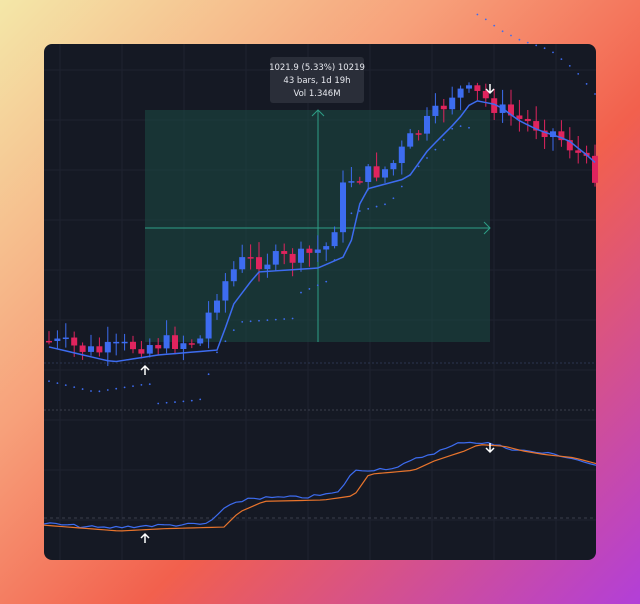  I want to click on tooltip, so click(317, 80).